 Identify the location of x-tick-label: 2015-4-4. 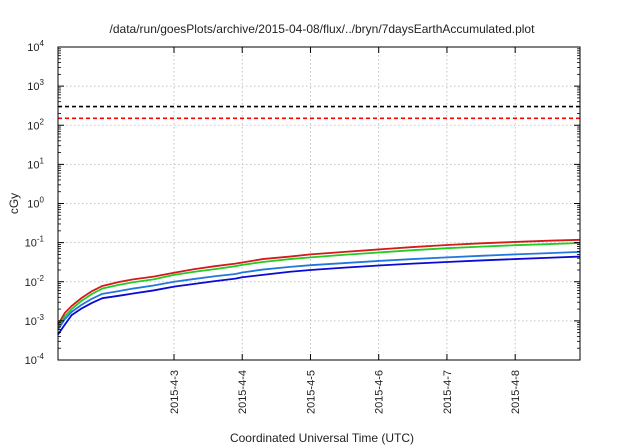
(243, 392).